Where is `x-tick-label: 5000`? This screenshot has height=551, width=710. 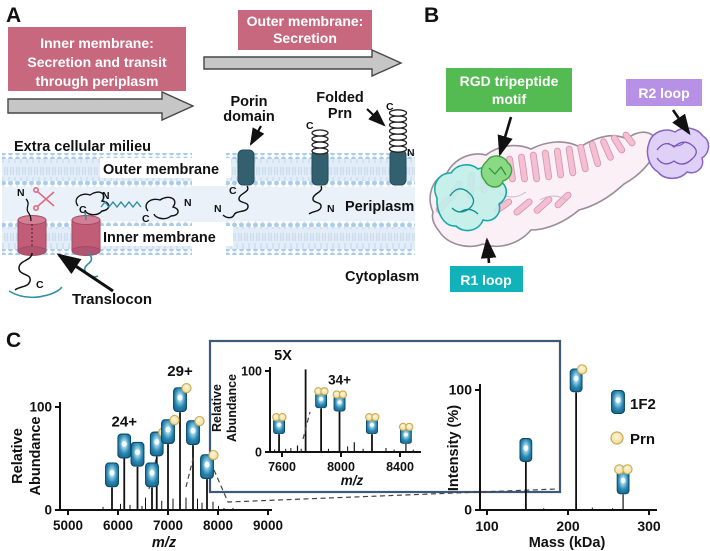 x-tick-label: 5000 is located at coordinates (68, 525).